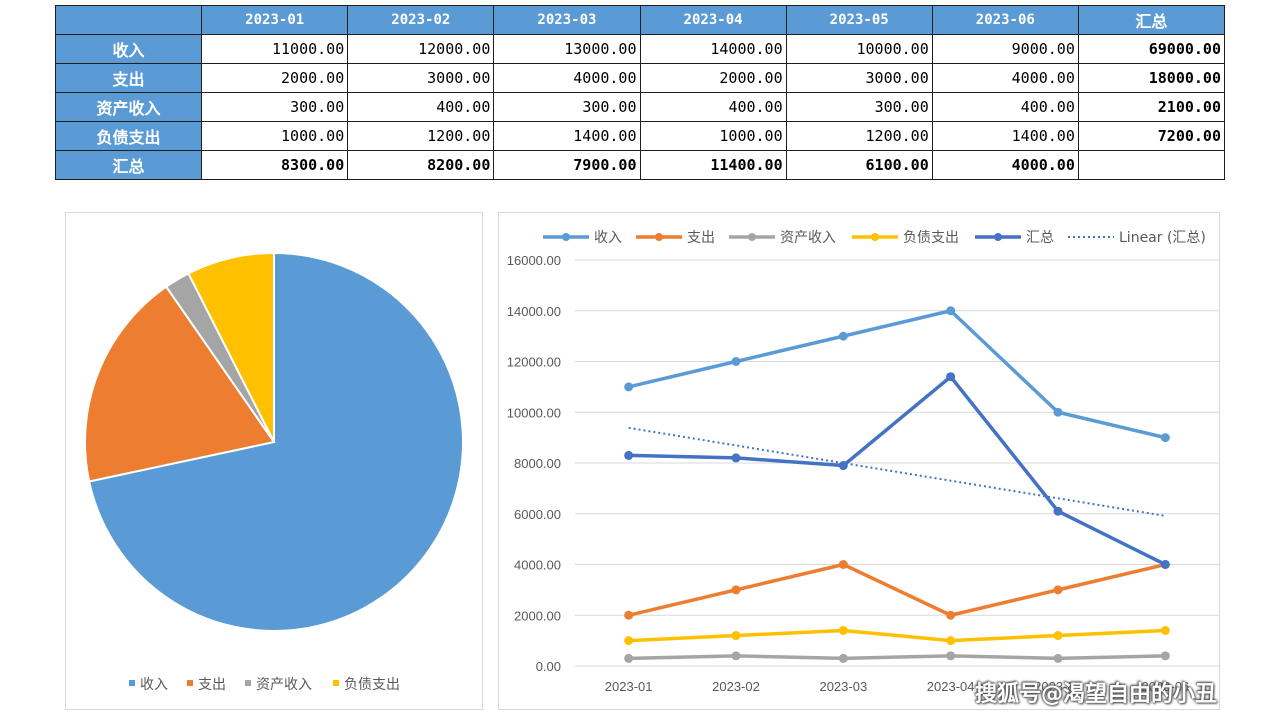 Image resolution: width=1280 pixels, height=720 pixels. What do you see at coordinates (1005, 49) in the screenshot?
I see `table-cell: 9000.00` at bounding box center [1005, 49].